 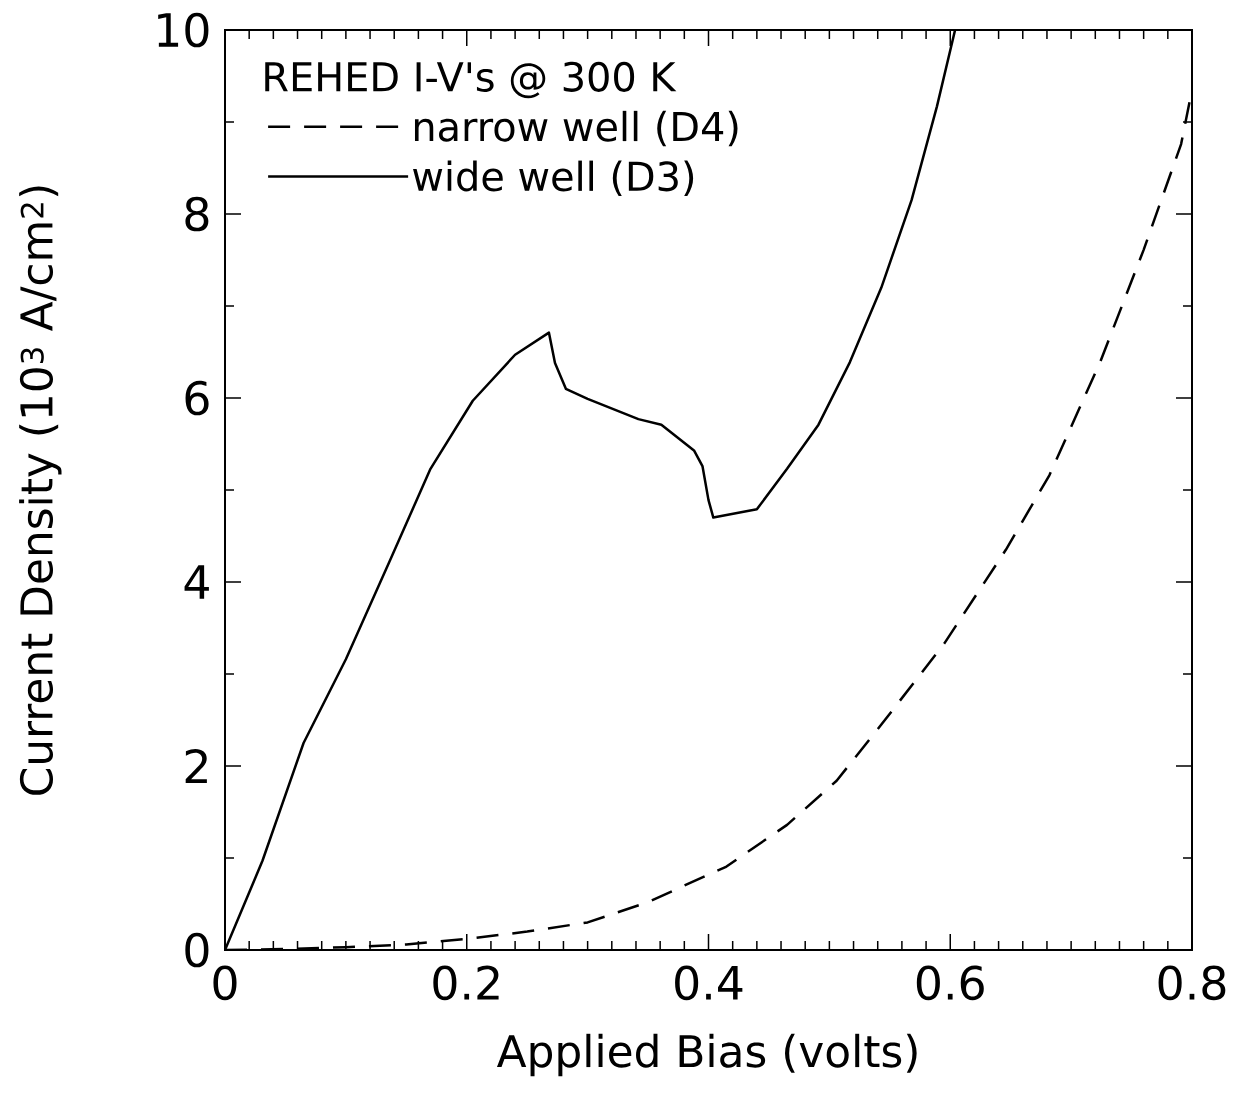 I want to click on legend-label: narrow well (D4), so click(x=576, y=128).